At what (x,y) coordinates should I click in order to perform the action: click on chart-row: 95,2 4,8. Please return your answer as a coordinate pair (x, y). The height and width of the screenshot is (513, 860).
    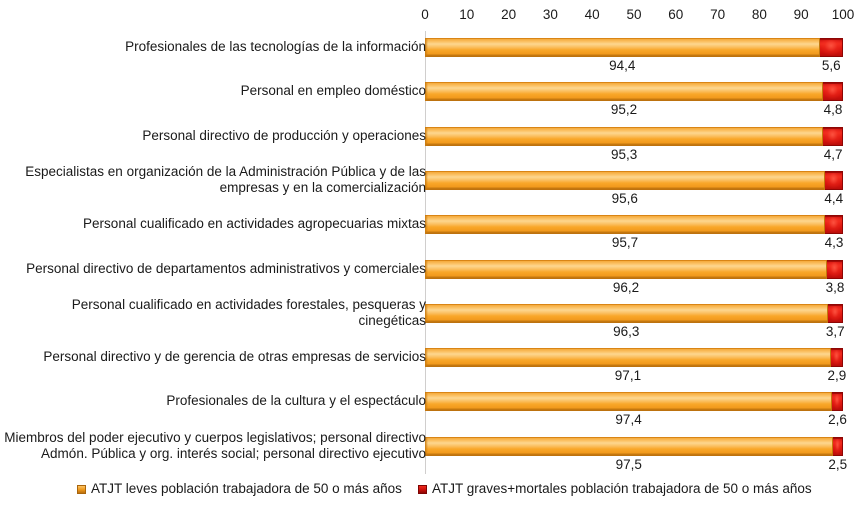
    Looking at the image, I should click on (634, 97).